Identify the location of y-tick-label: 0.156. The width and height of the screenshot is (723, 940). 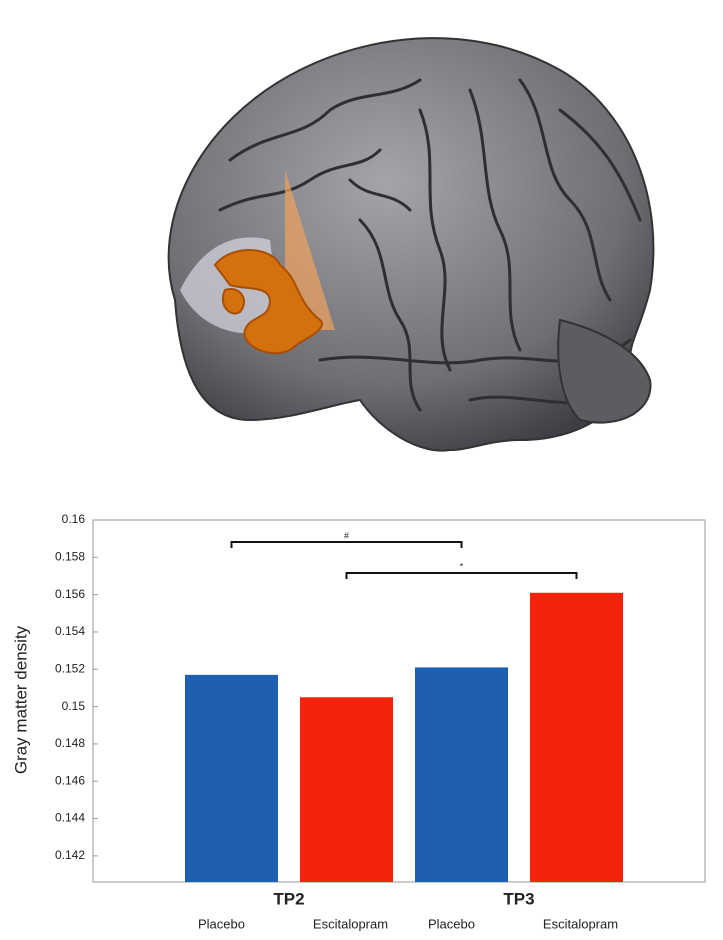
(70, 594).